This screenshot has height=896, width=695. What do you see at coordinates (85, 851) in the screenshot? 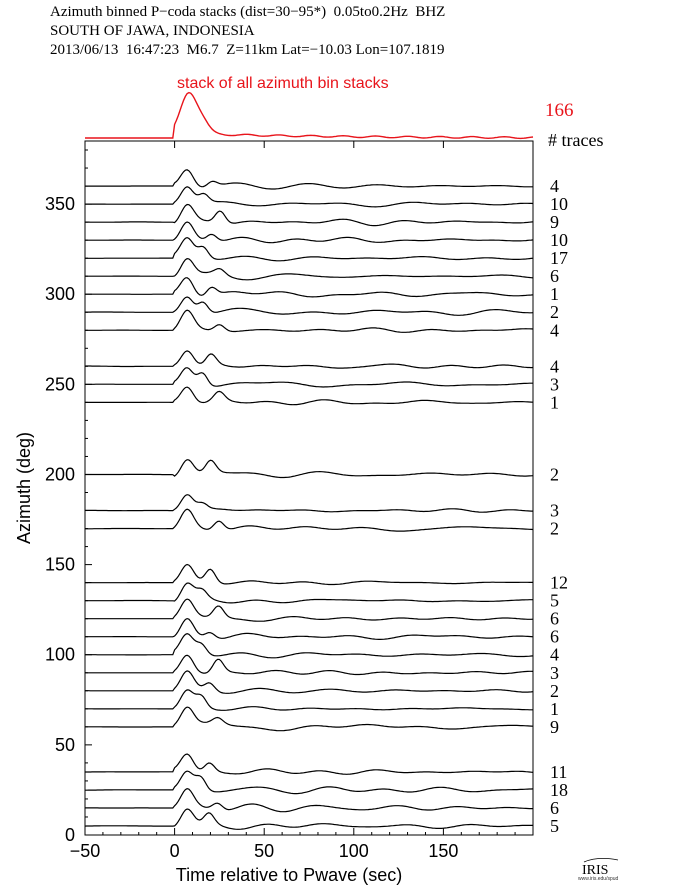
I see `x-tick-label: −50` at bounding box center [85, 851].